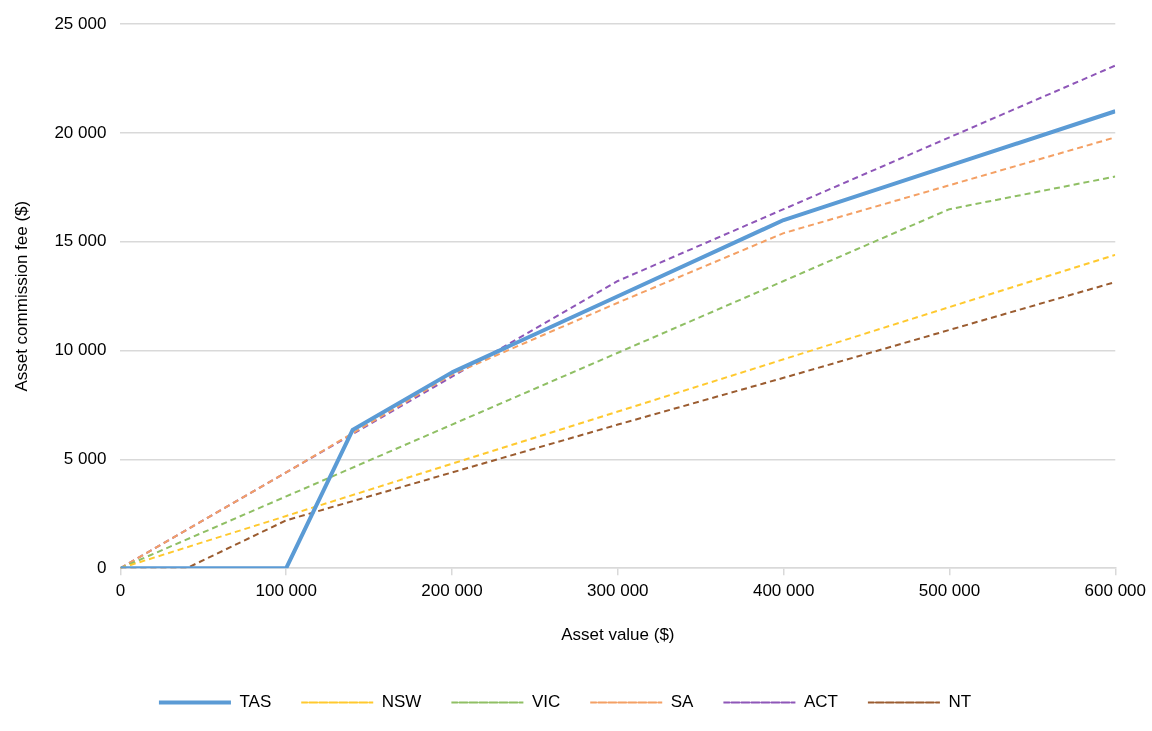 The width and height of the screenshot is (1152, 731). I want to click on x-tick-label: 300 000, so click(618, 591).